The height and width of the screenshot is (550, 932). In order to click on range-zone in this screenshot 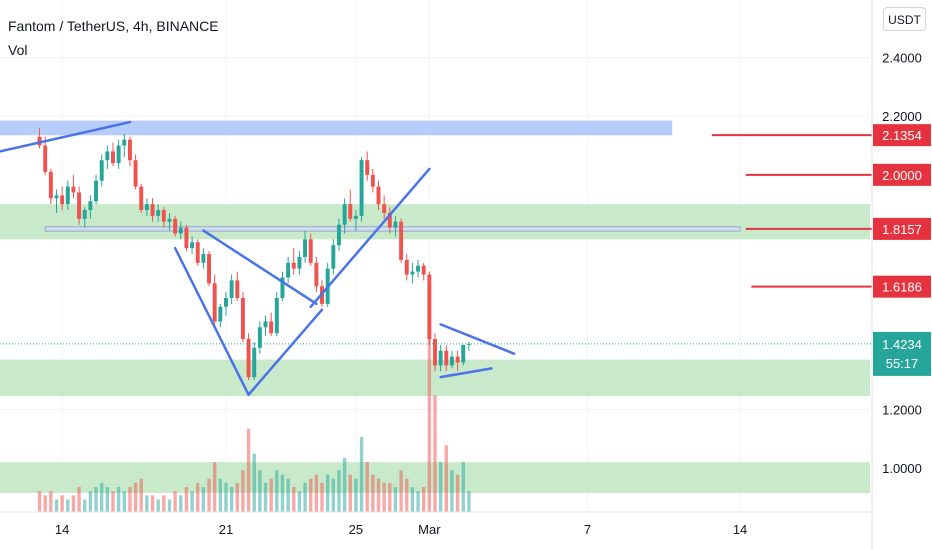, I will do `click(392, 229)`.